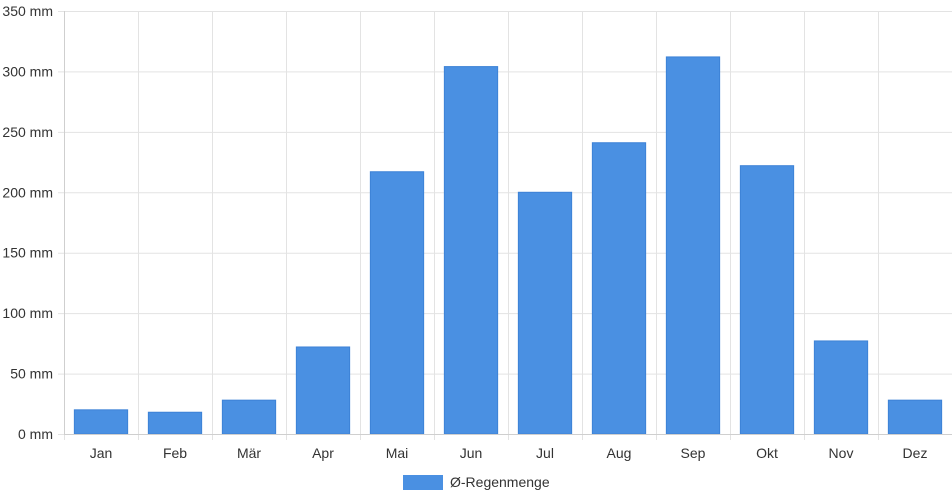 This screenshot has width=952, height=500. What do you see at coordinates (693, 245) in the screenshot?
I see `bar-sep` at bounding box center [693, 245].